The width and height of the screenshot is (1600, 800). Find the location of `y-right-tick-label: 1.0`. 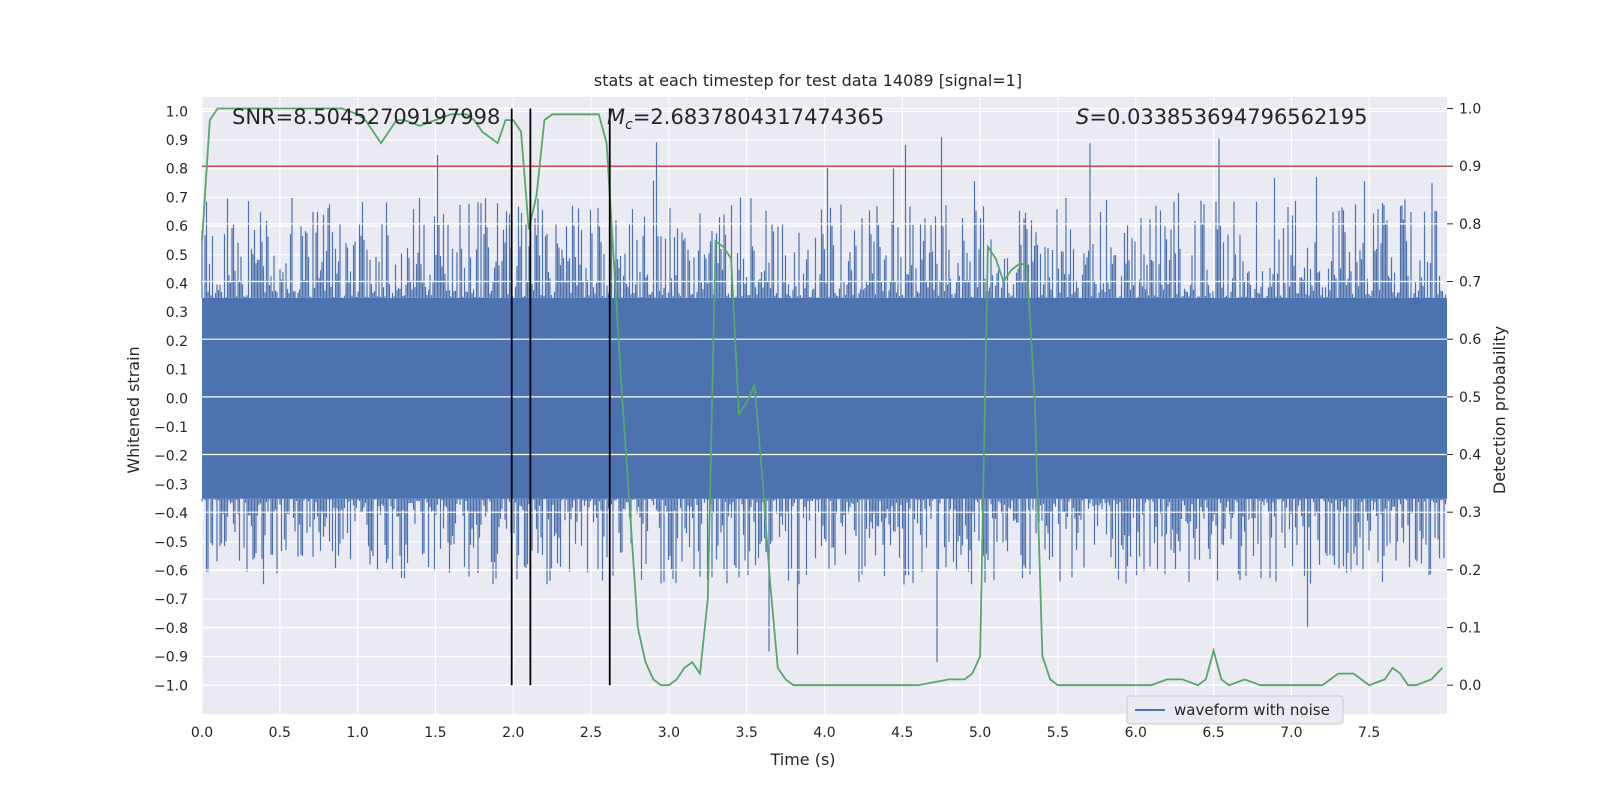

y-right-tick-label: 1.0 is located at coordinates (1470, 110).